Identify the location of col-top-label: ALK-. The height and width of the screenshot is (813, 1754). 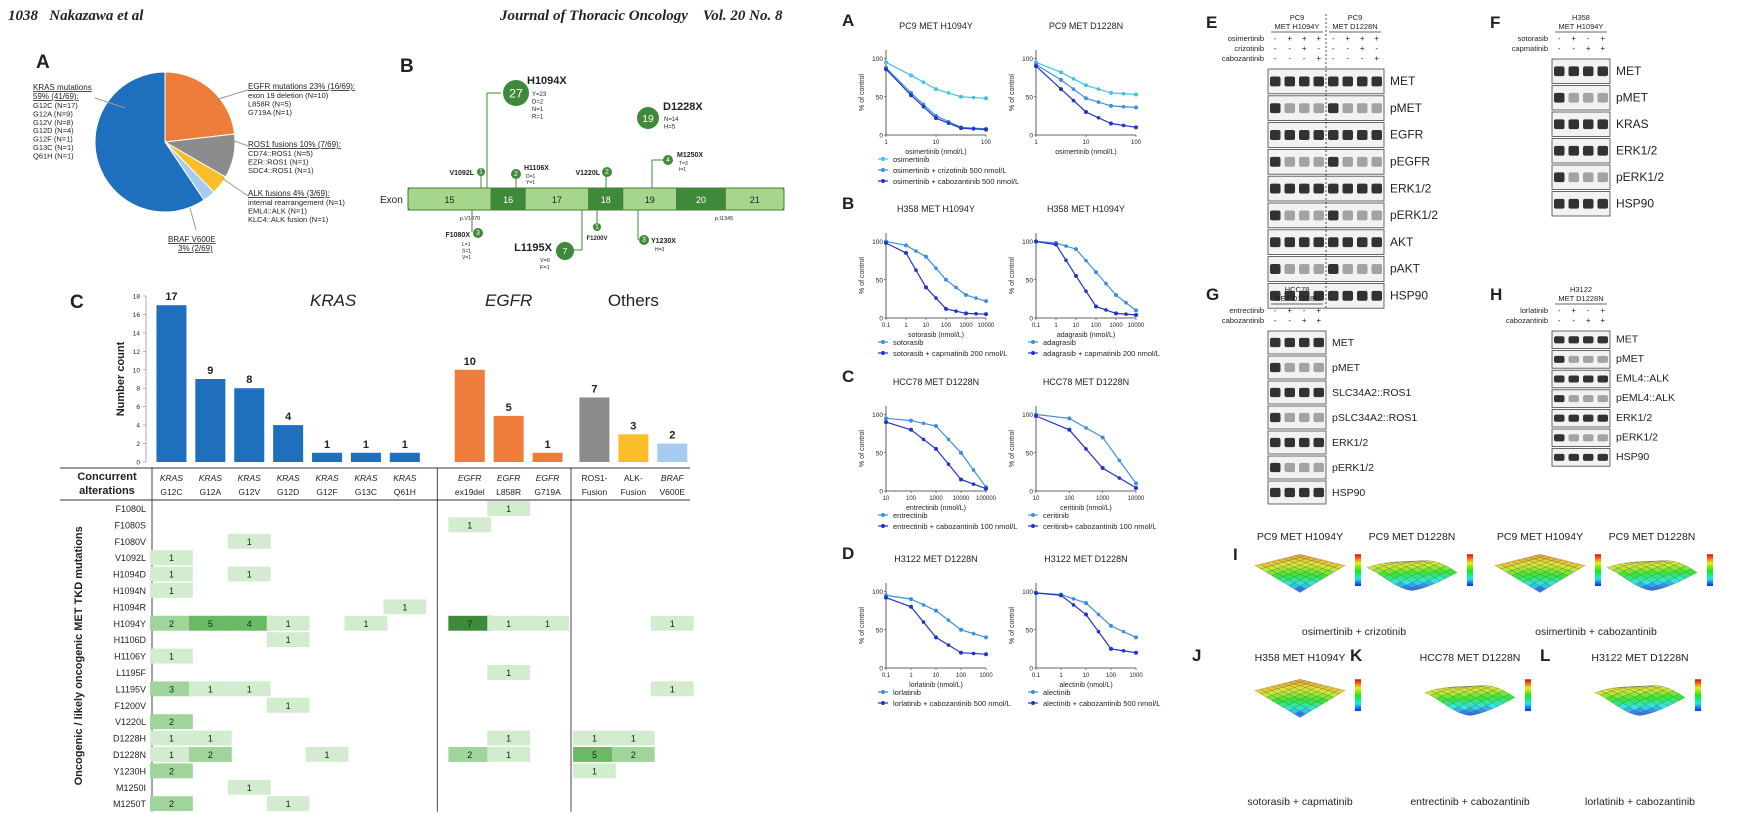
(633, 478).